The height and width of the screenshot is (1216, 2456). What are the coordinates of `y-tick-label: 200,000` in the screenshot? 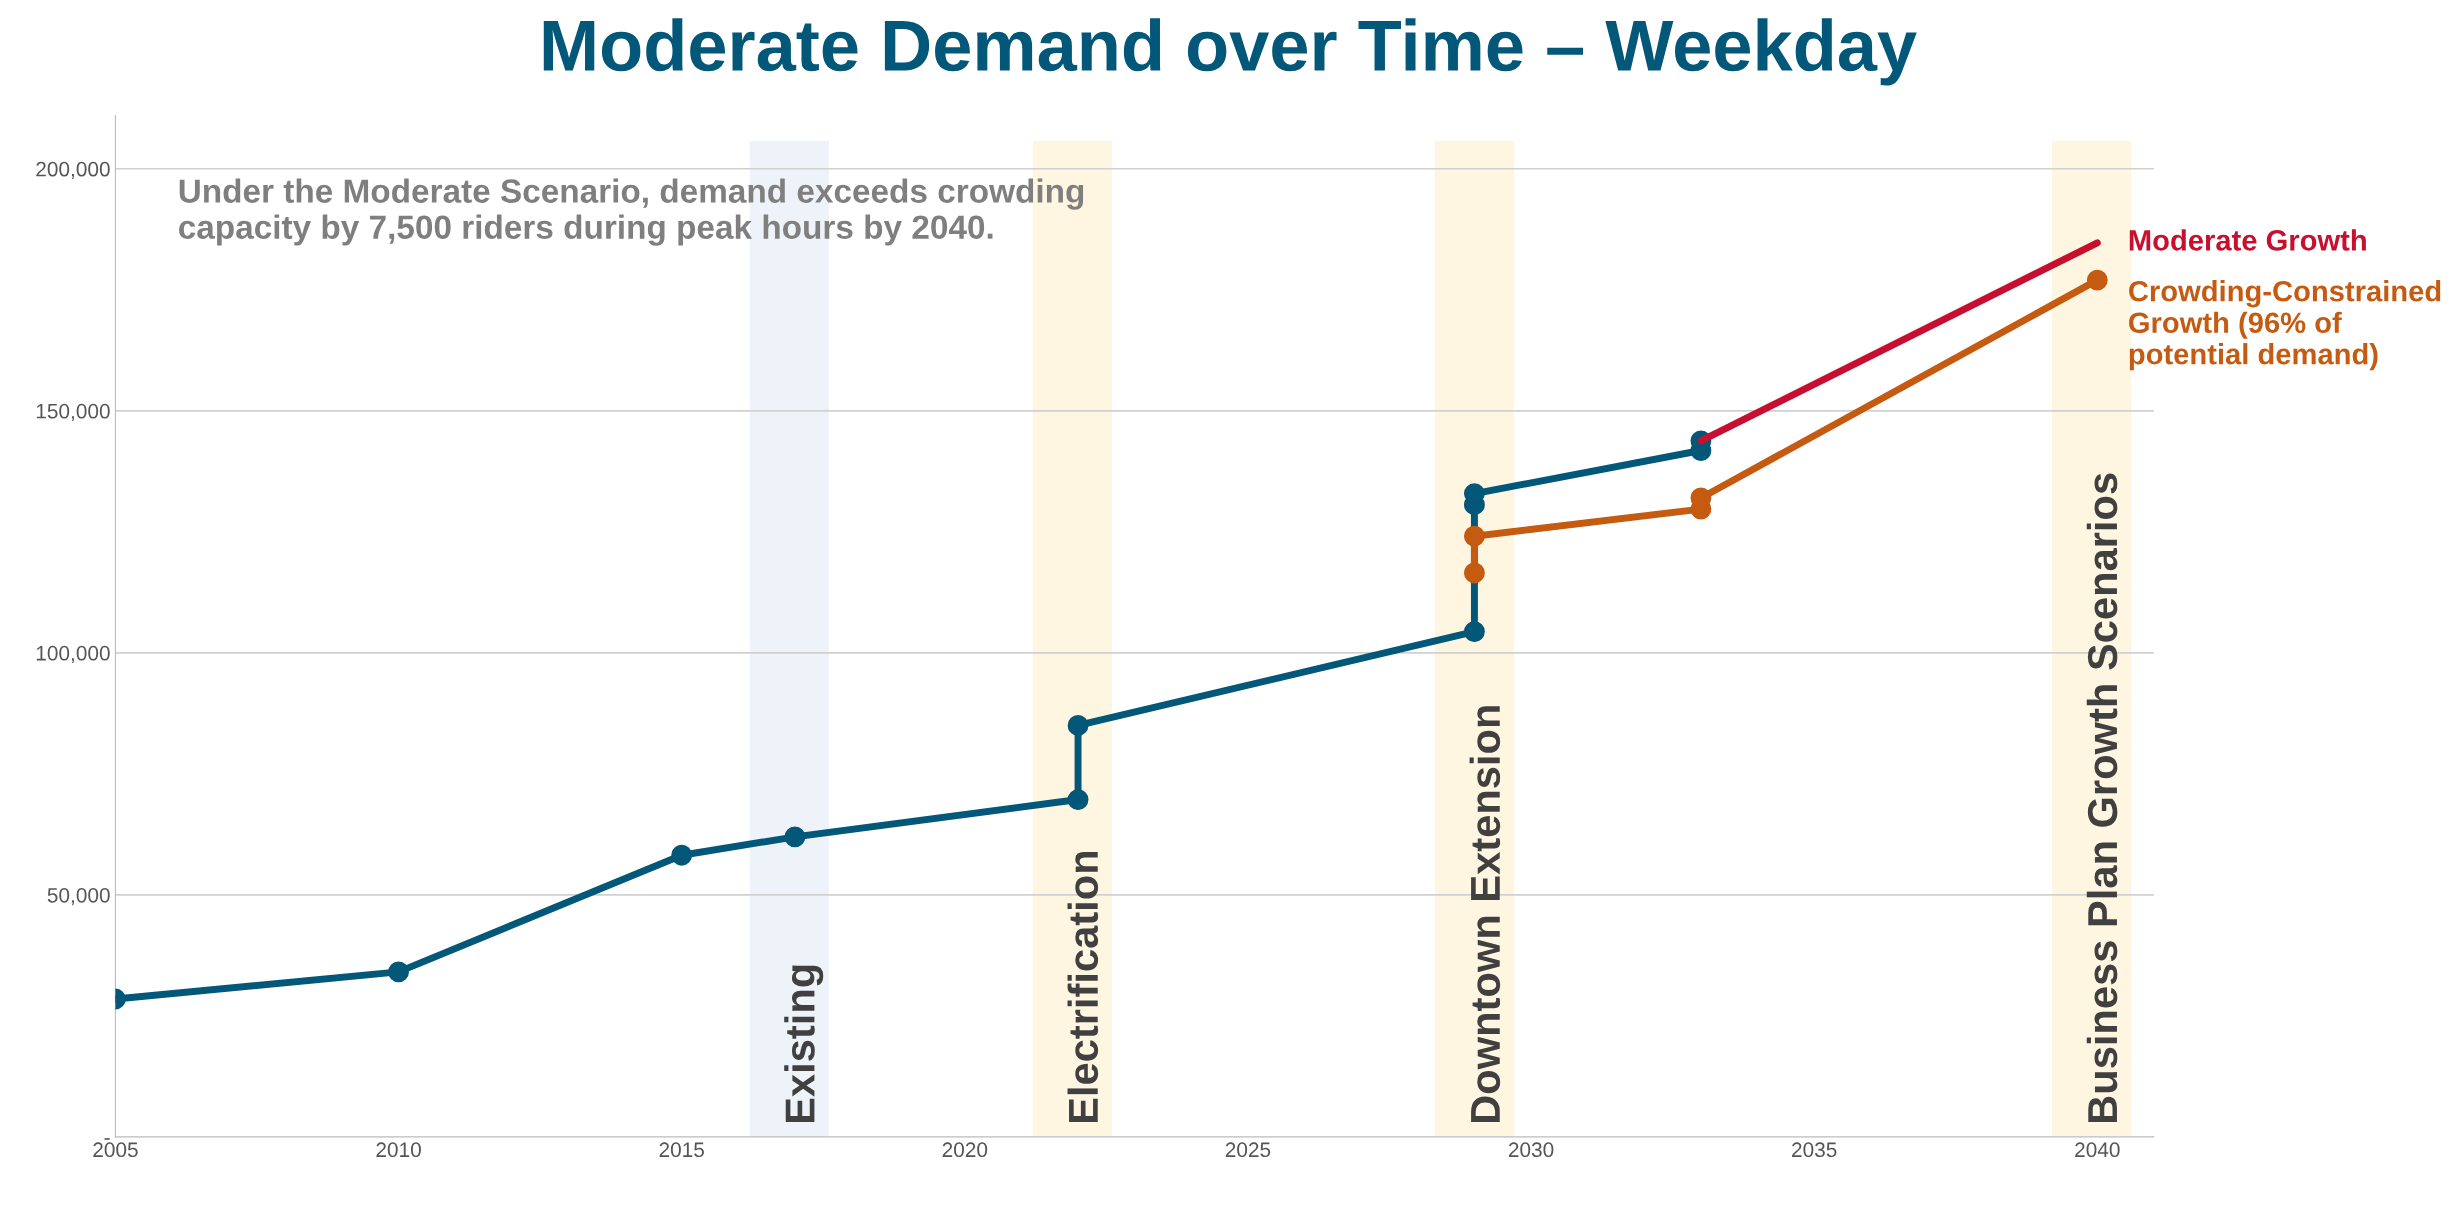 It's located at (73, 170).